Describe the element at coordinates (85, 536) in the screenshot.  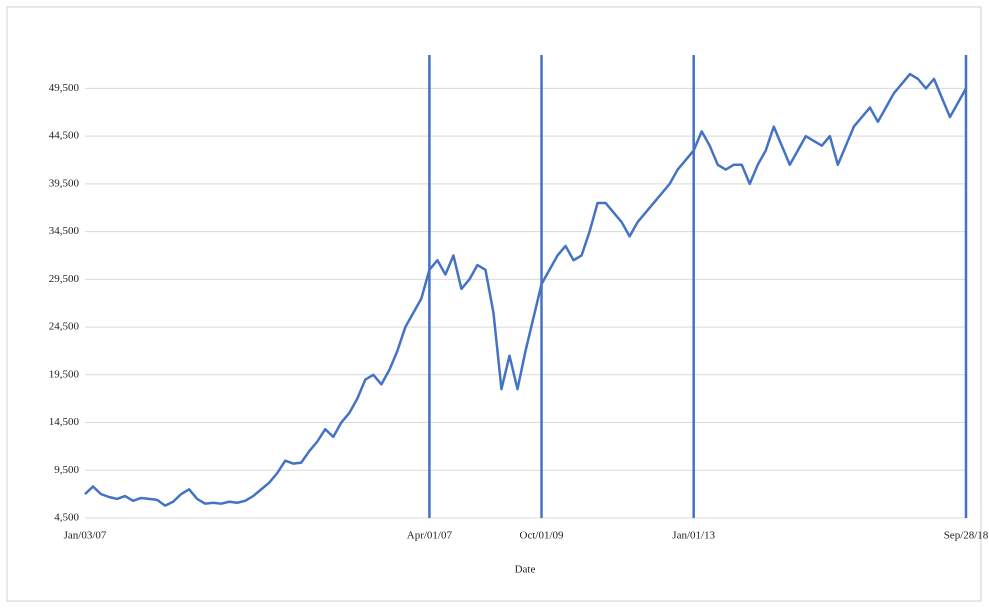
I see `x-tick-label: Jan/03/07` at that location.